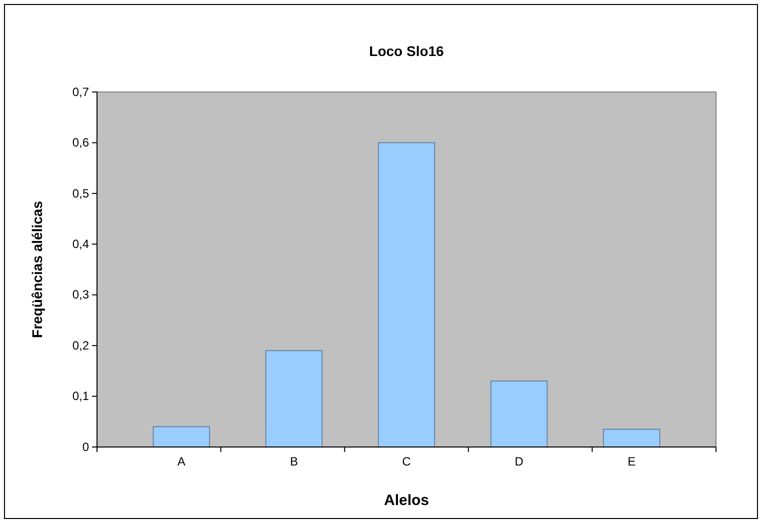 This screenshot has width=763, height=523. What do you see at coordinates (632, 461) in the screenshot?
I see `x-tick-label: E` at bounding box center [632, 461].